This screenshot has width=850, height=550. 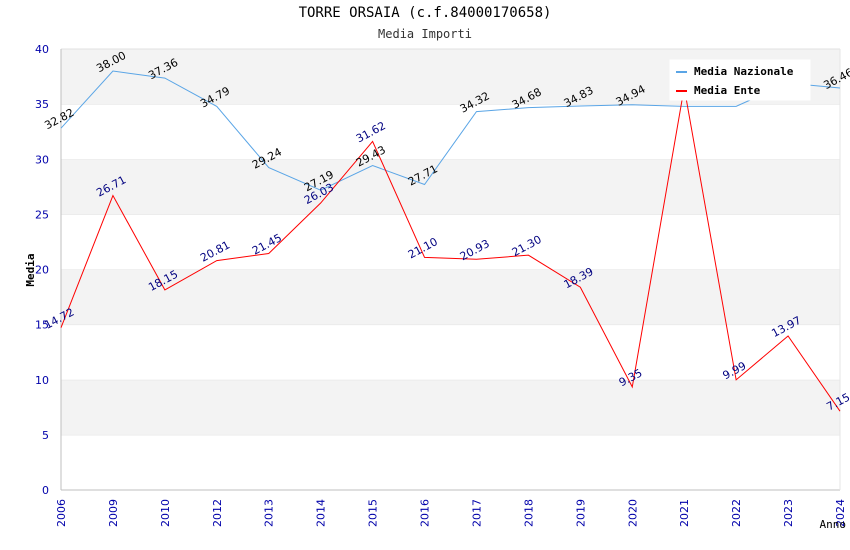 I want to click on x-tick-label: 2016, so click(x=425, y=513).